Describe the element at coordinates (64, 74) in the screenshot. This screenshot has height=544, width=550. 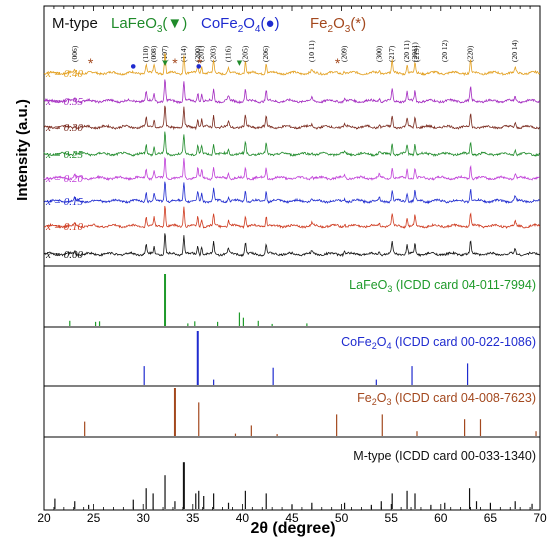
I see `series-label: x = 0.40` at that location.